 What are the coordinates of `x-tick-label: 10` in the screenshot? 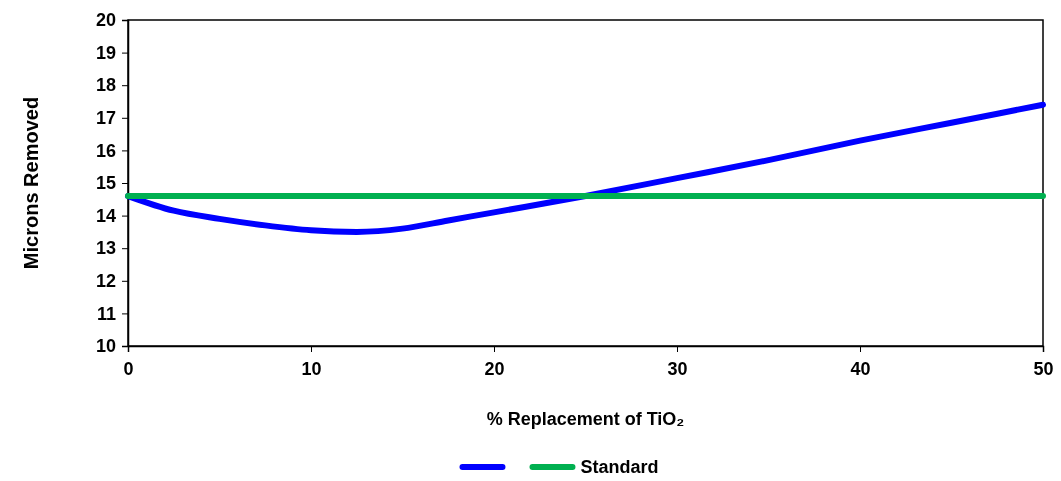 It's located at (311, 368).